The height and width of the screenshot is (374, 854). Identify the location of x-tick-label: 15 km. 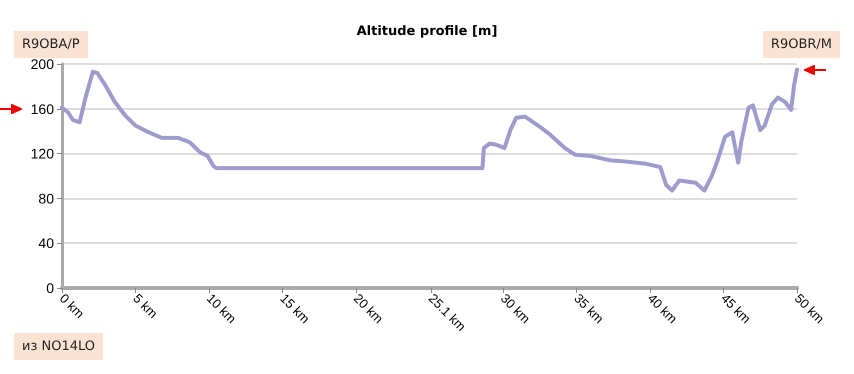
(295, 308).